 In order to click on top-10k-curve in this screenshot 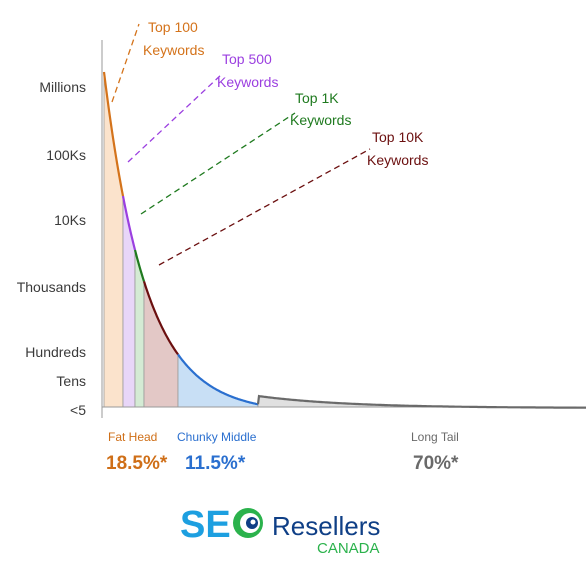, I will do `click(160, 318)`.